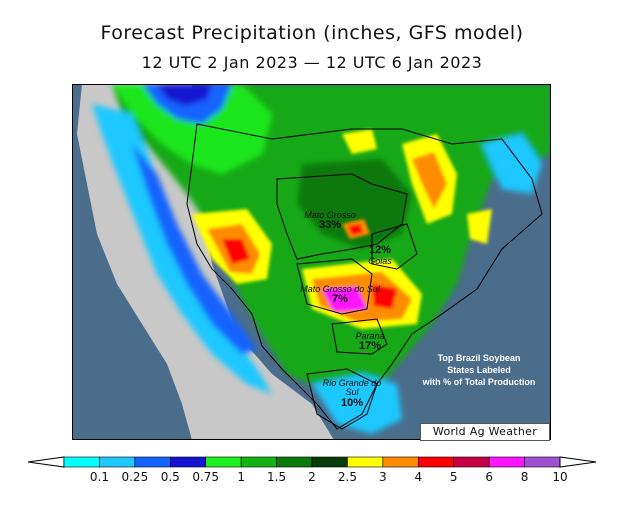  Describe the element at coordinates (429, 180) in the screenshot. I see `rain-orange-ne` at that location.